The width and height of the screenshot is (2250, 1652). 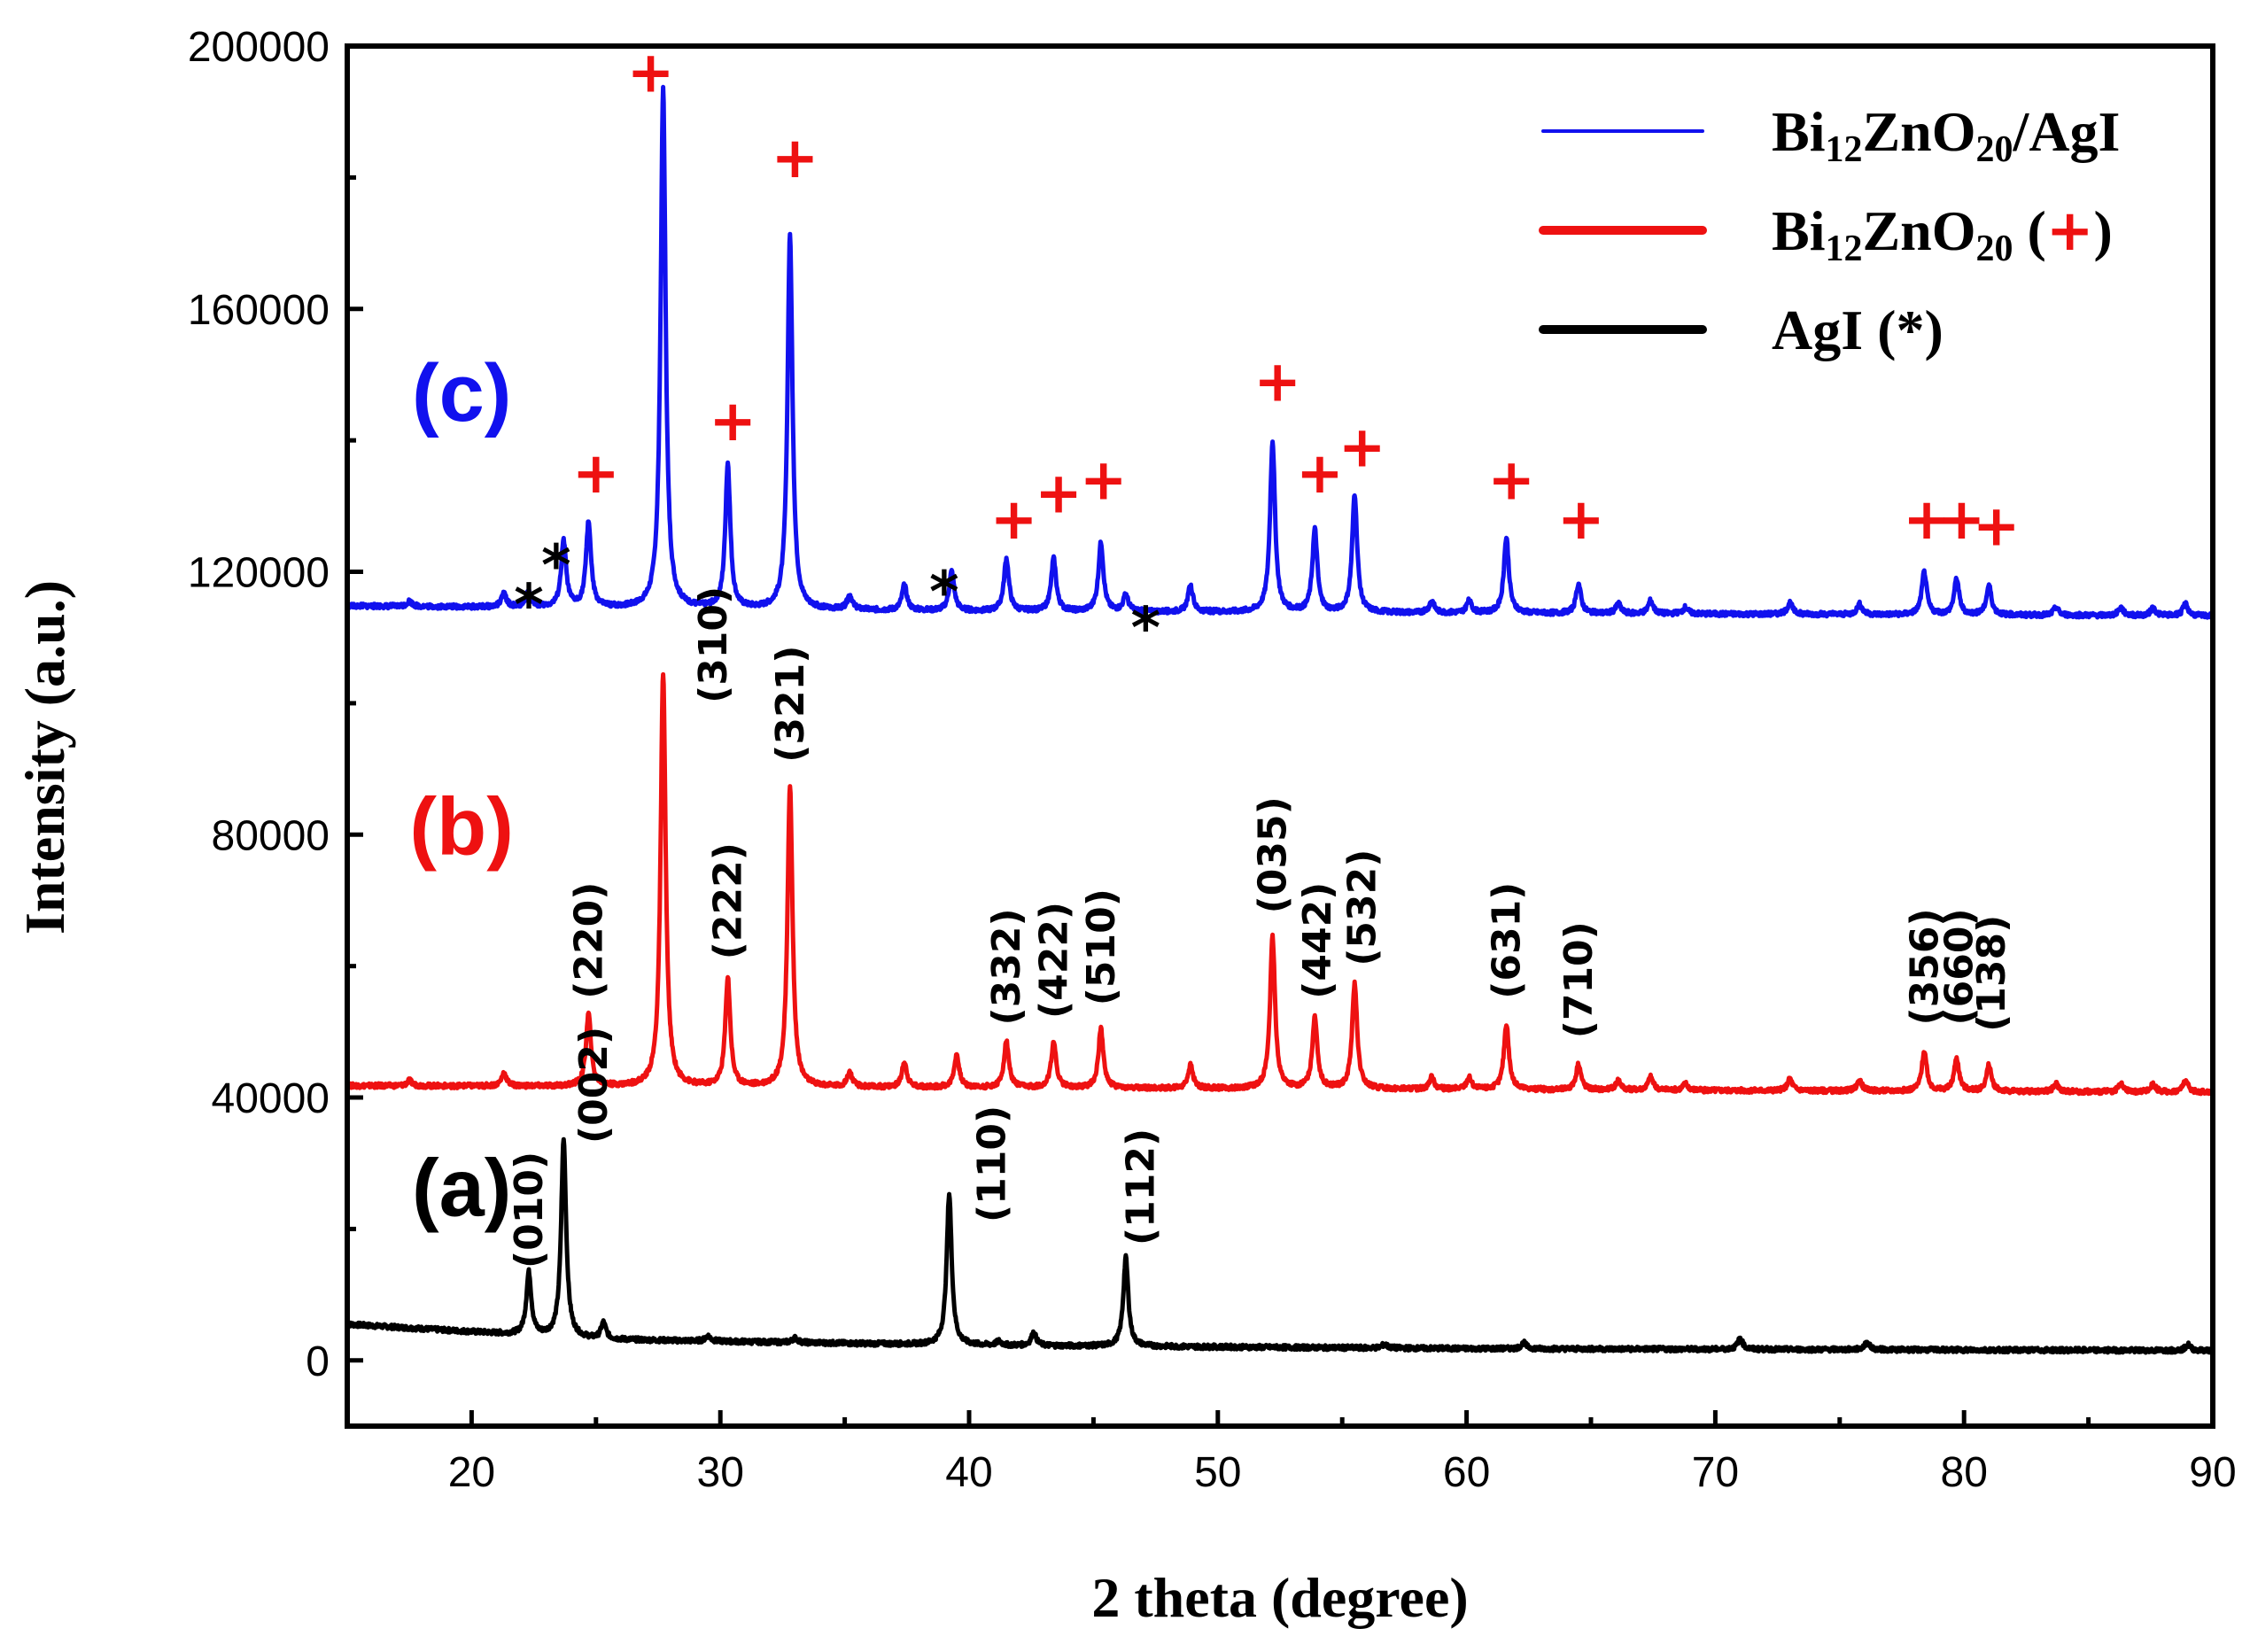 What do you see at coordinates (2067, 132) in the screenshot?
I see `legend-text-part: /AgI` at bounding box center [2067, 132].